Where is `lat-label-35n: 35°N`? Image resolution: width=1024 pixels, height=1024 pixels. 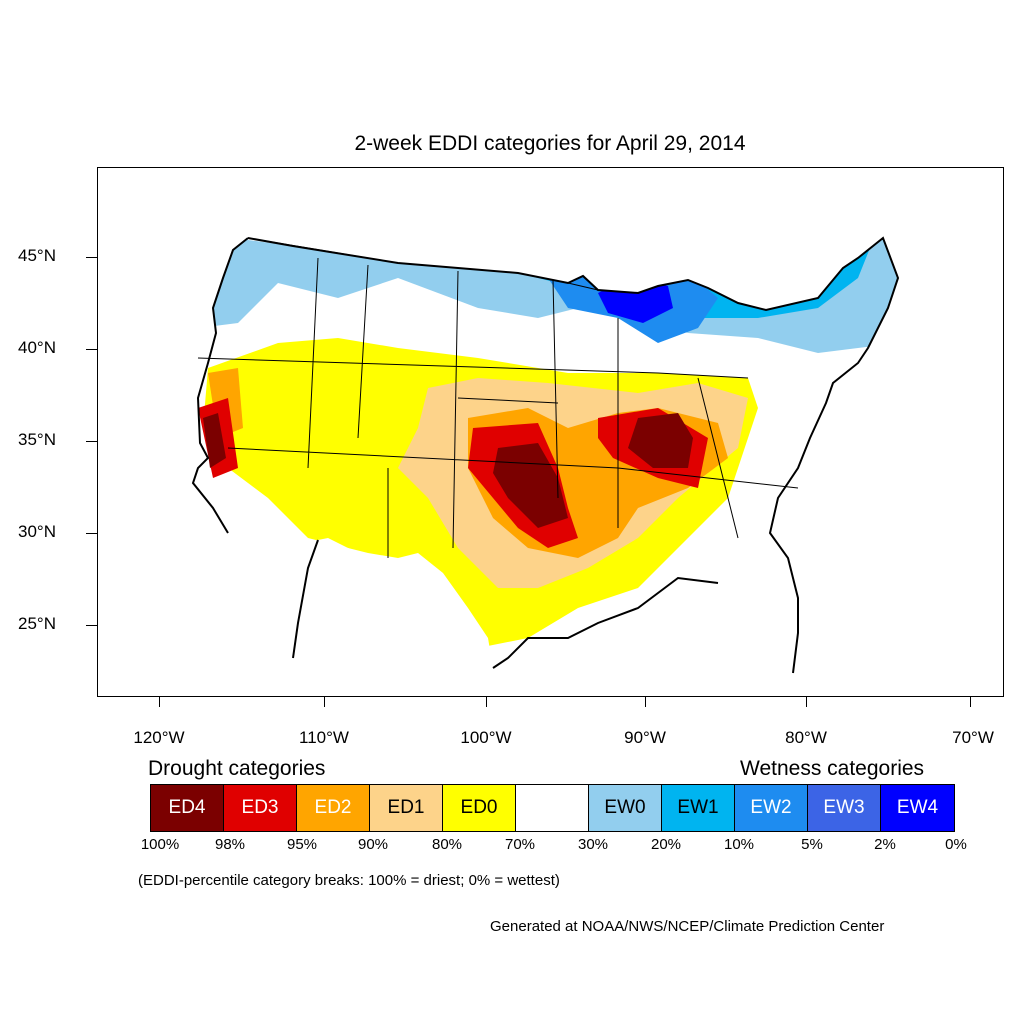
lat-label-35n: 35°N is located at coordinates (37, 439).